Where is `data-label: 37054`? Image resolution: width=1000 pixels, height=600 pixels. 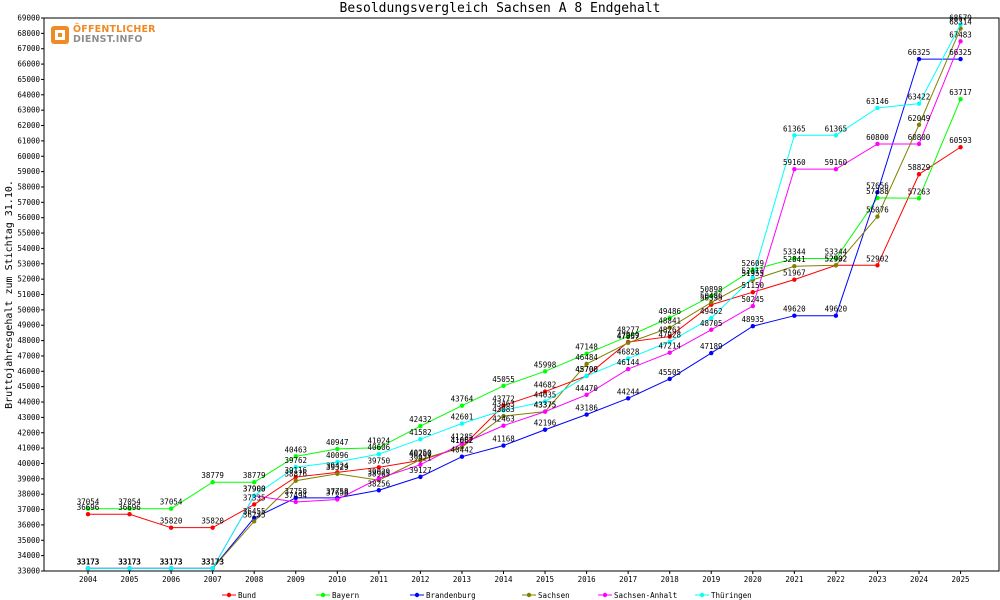
data-label: 37054 is located at coordinates (129, 502).